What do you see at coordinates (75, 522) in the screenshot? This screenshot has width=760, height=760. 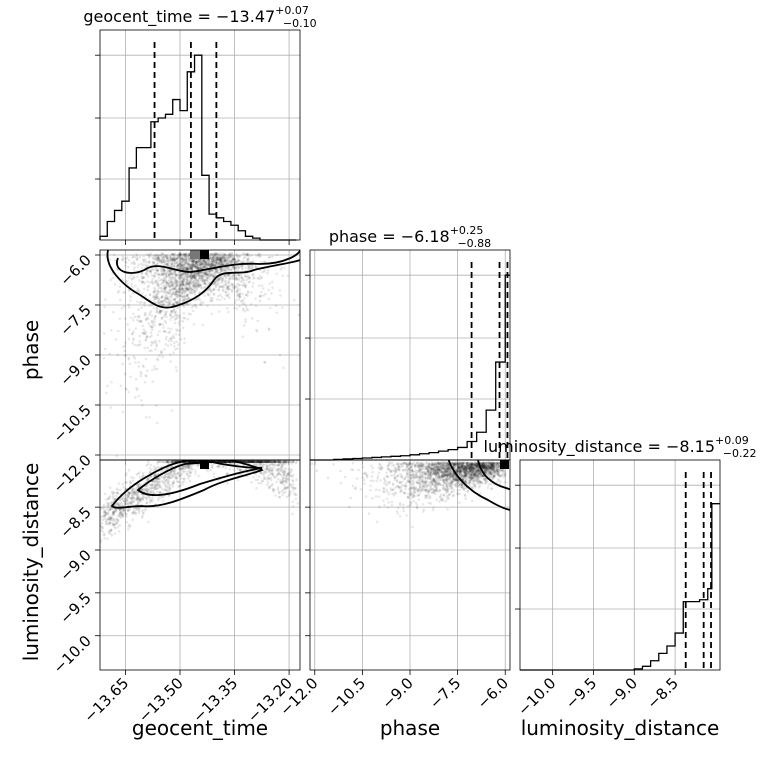 I see `y-tick-label: −8.5` at bounding box center [75, 522].